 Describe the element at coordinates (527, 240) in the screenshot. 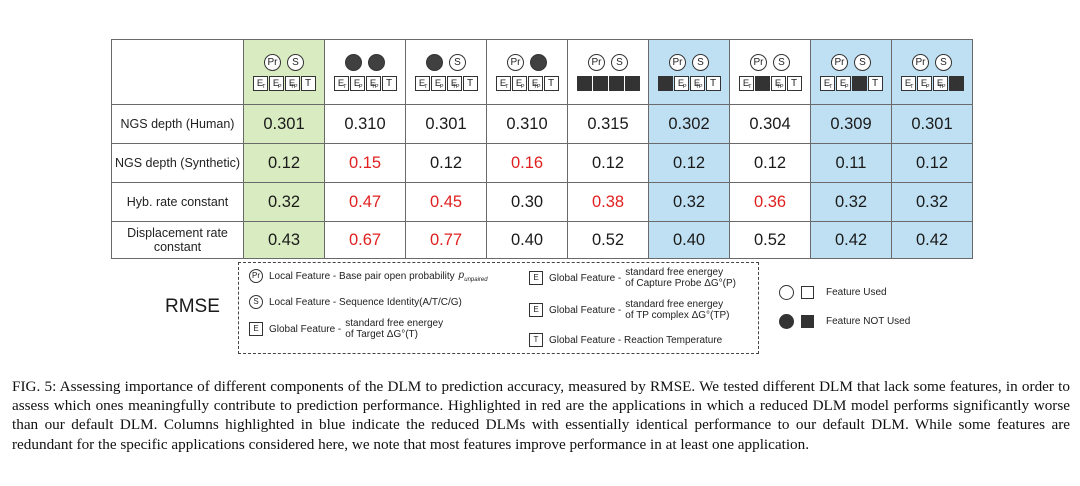

I see `rmse-value: 0.40` at that location.